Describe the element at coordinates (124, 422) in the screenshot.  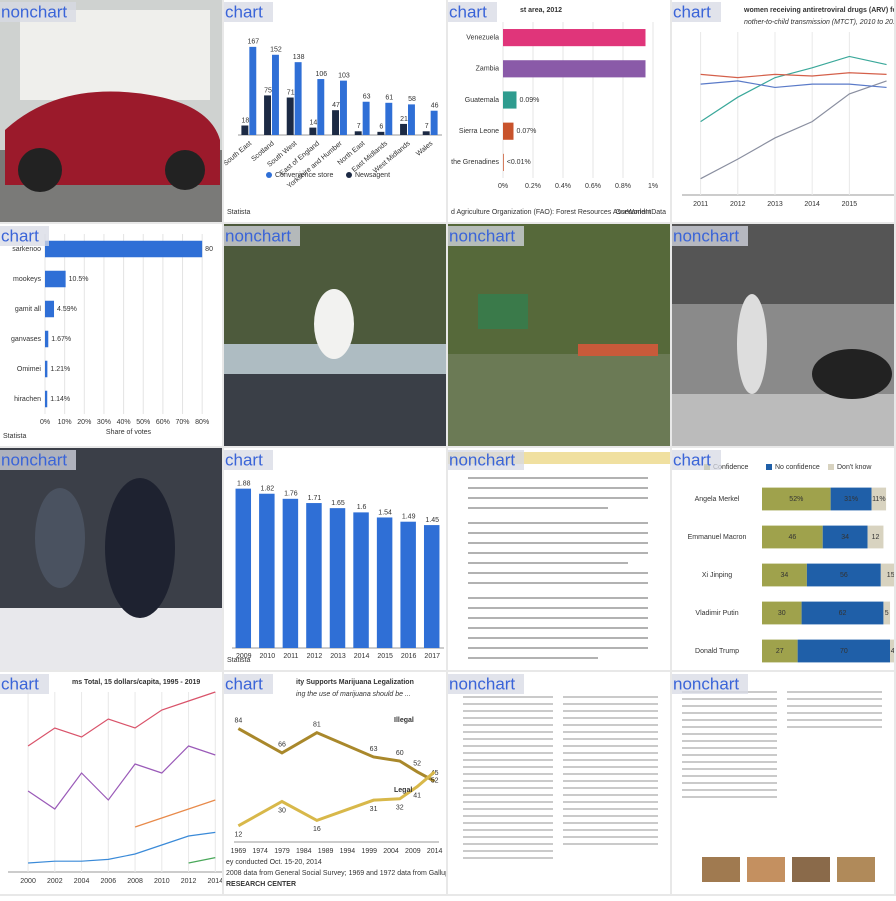
I see `x-tick-label: 40%` at that location.